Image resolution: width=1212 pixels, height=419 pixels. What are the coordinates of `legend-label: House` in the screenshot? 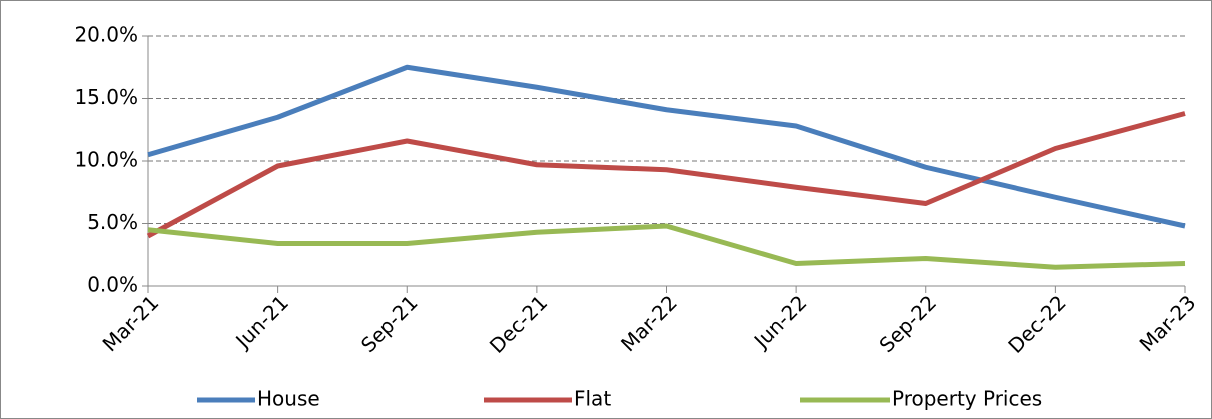 It's located at (288, 399).